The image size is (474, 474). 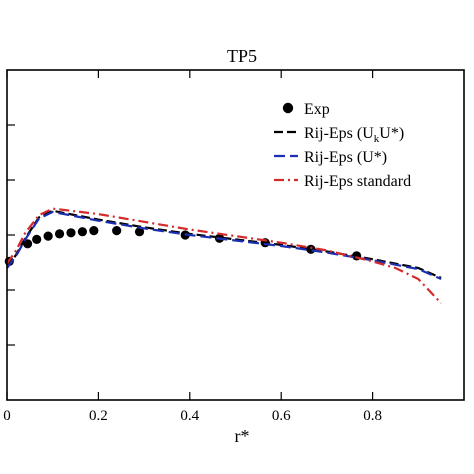 I want to click on legend-label-2: Rij-Eps (UkU*), so click(x=354, y=135).